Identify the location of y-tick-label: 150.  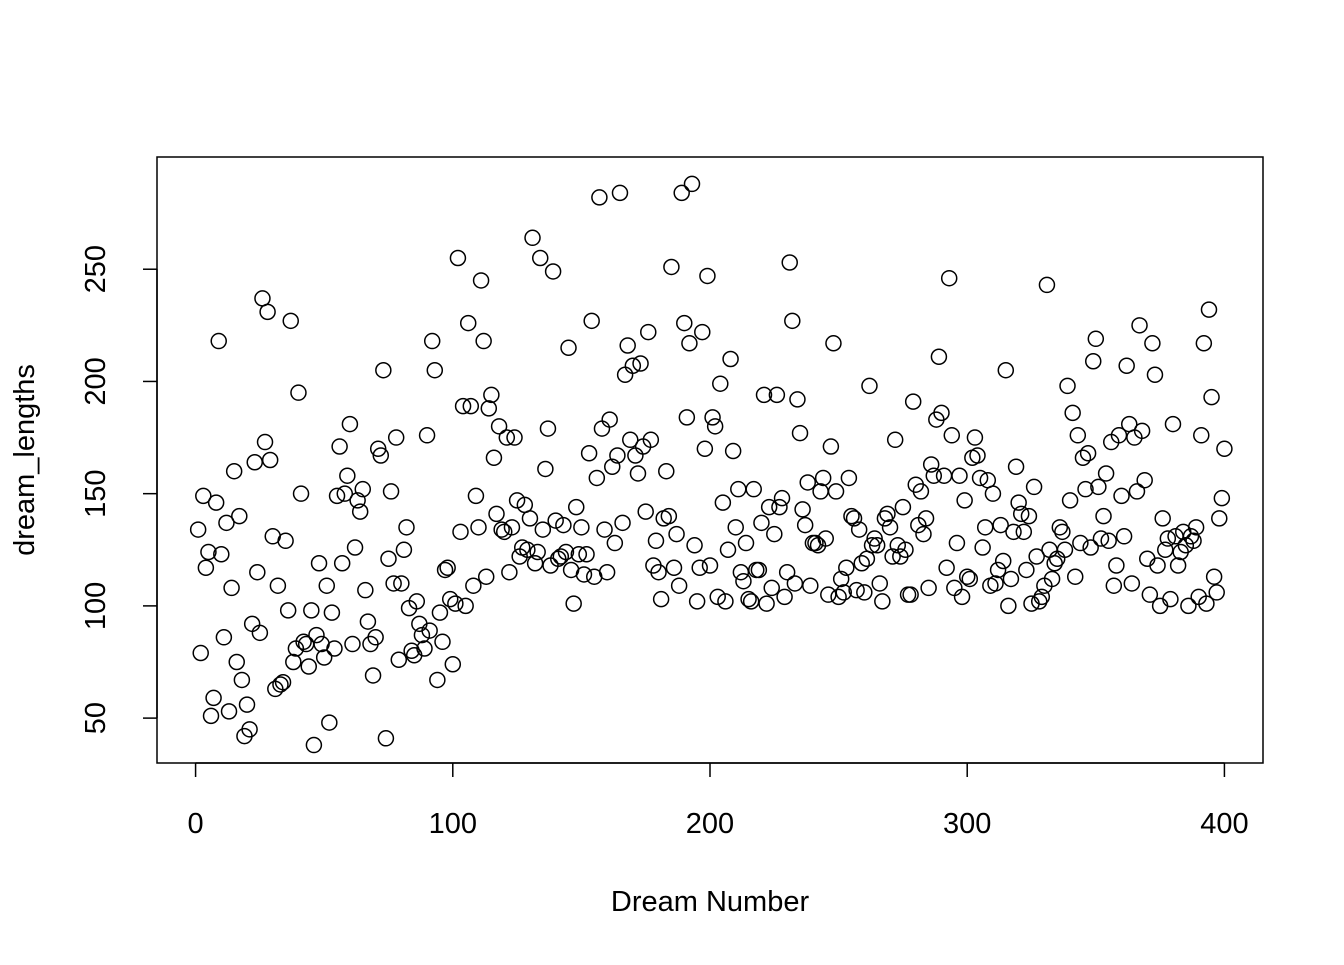
(96, 493).